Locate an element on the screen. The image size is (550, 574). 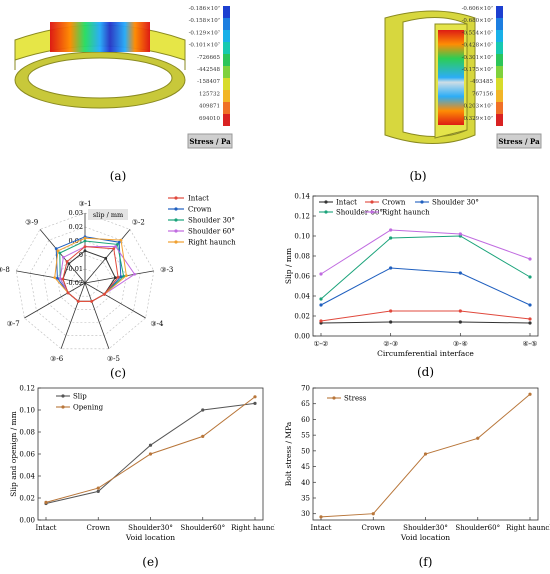
colorbar-label: -493485 is located at coordinates (481, 82).